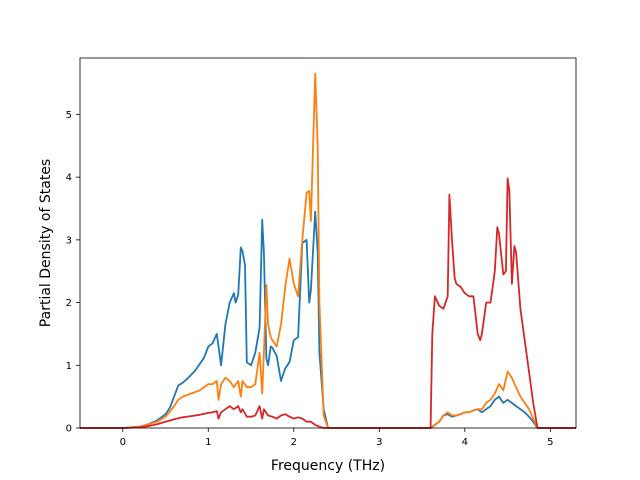 Image resolution: width=640 pixels, height=480 pixels. What do you see at coordinates (294, 442) in the screenshot?
I see `x-tick-label: 2` at bounding box center [294, 442].